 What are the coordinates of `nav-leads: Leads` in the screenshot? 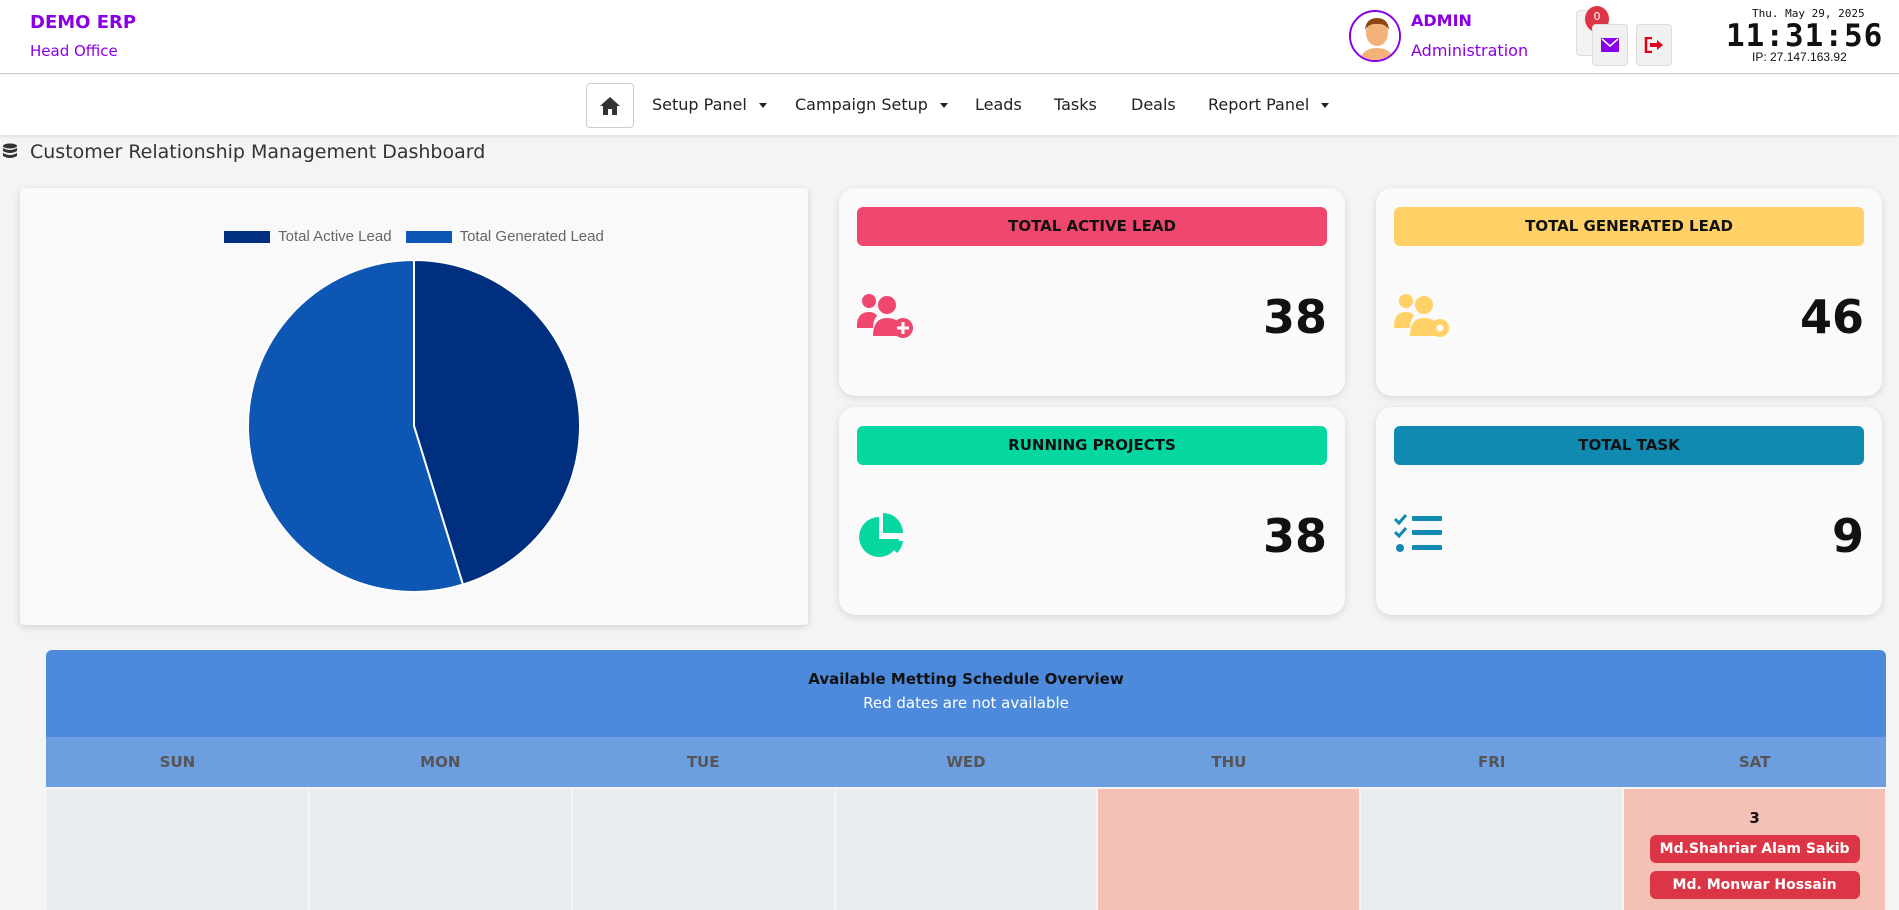 It's located at (998, 104).